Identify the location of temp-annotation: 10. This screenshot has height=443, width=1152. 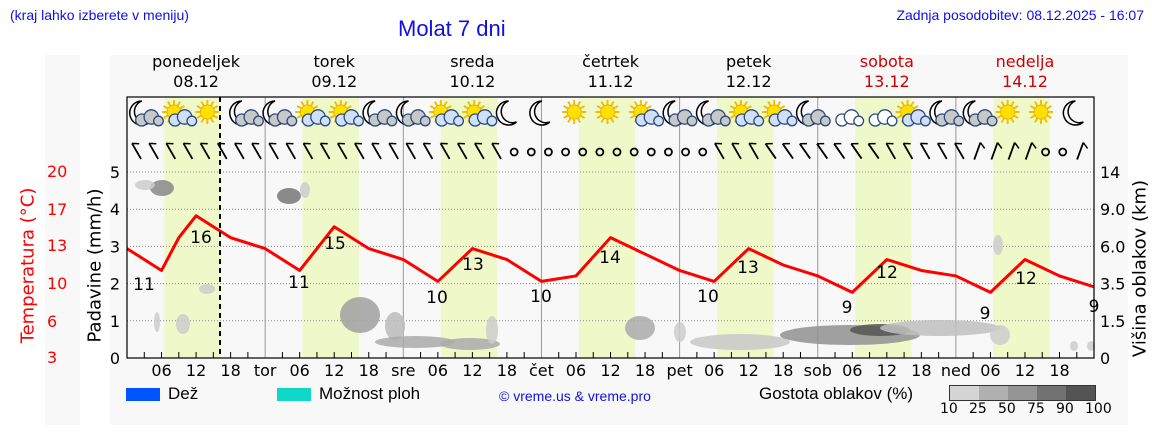
(437, 298).